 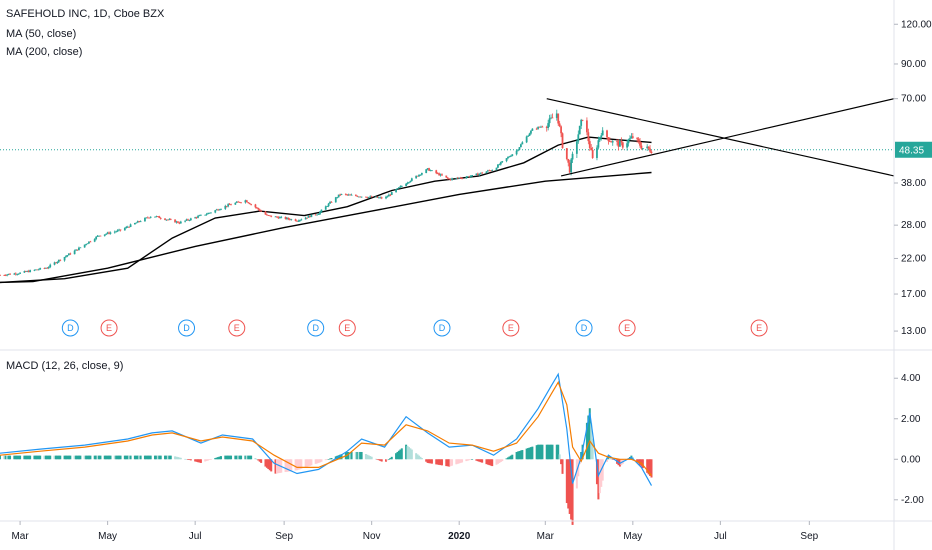 I want to click on event-label: E, so click(x=237, y=328).